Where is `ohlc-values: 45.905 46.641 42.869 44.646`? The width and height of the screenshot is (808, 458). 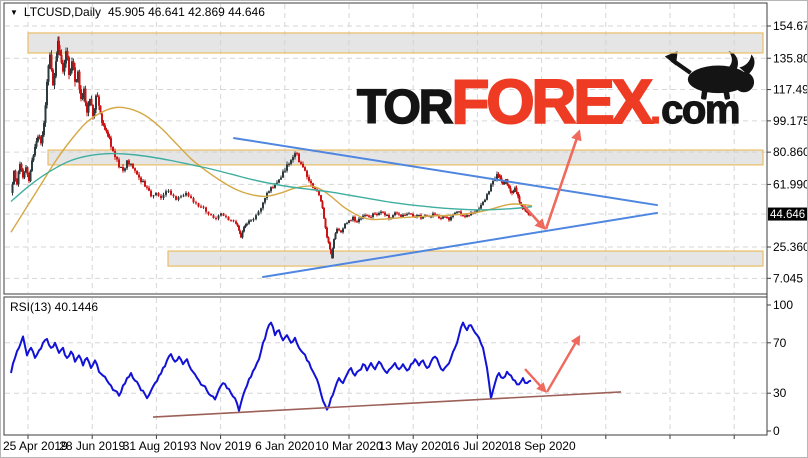 ohlc-values: 45.905 46.641 42.869 44.646 is located at coordinates (186, 12).